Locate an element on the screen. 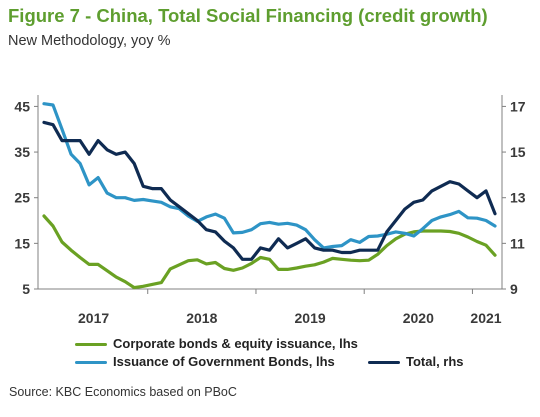 The width and height of the screenshot is (540, 417). left-axis-tick-label: 25 is located at coordinates (22, 198).